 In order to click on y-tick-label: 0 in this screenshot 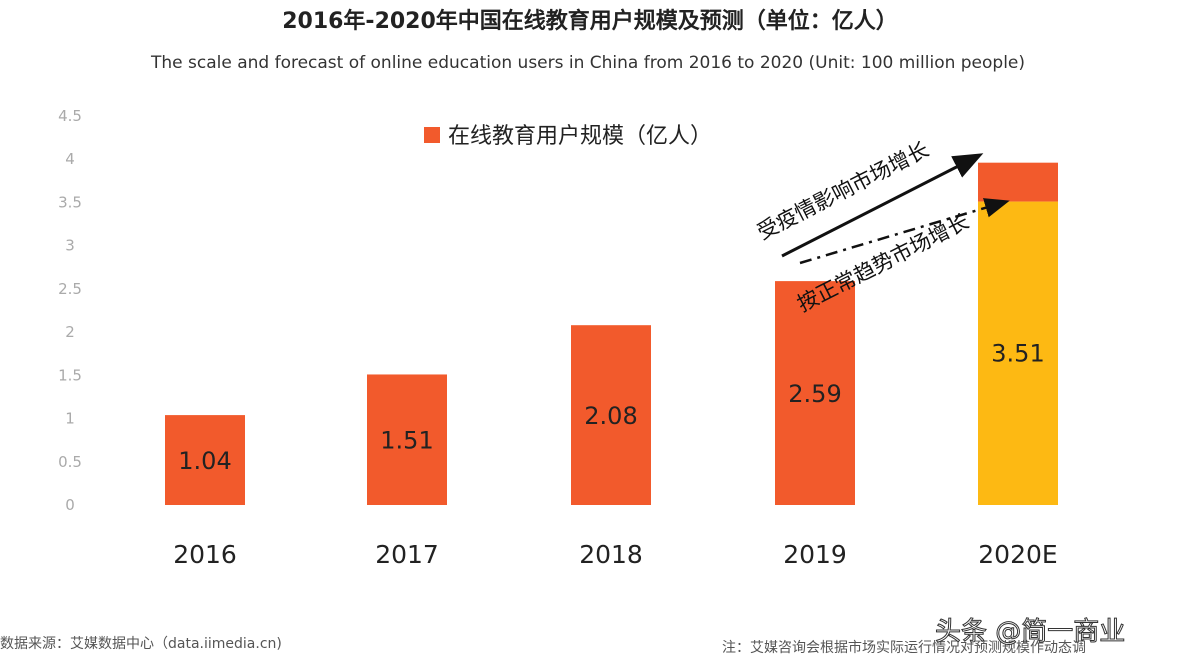, I will do `click(70, 505)`.